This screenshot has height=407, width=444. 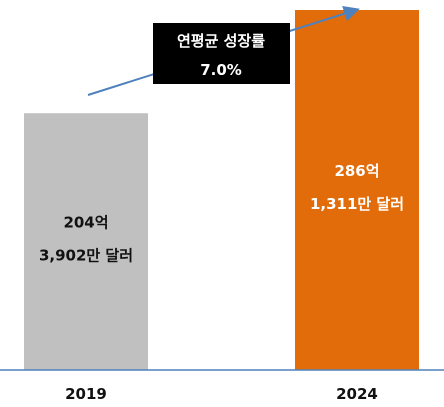 I want to click on cagr-title: 연평균 성장률, so click(x=221, y=41).